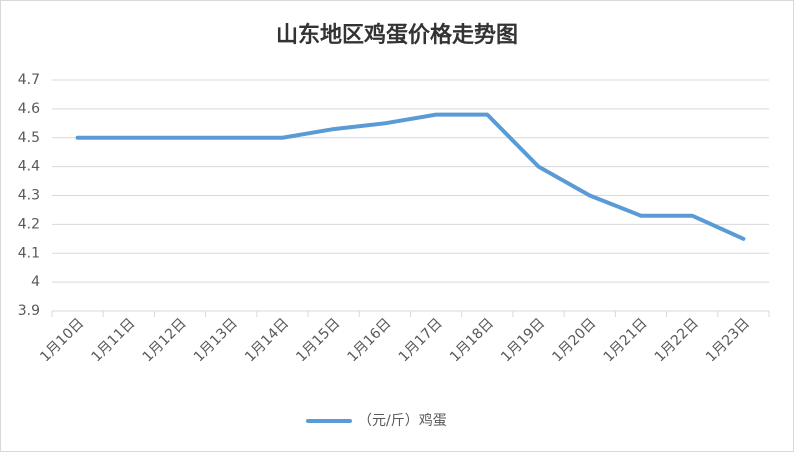 This screenshot has width=794, height=452. Describe the element at coordinates (29, 167) in the screenshot. I see `y-tick-label: 4.4` at that location.